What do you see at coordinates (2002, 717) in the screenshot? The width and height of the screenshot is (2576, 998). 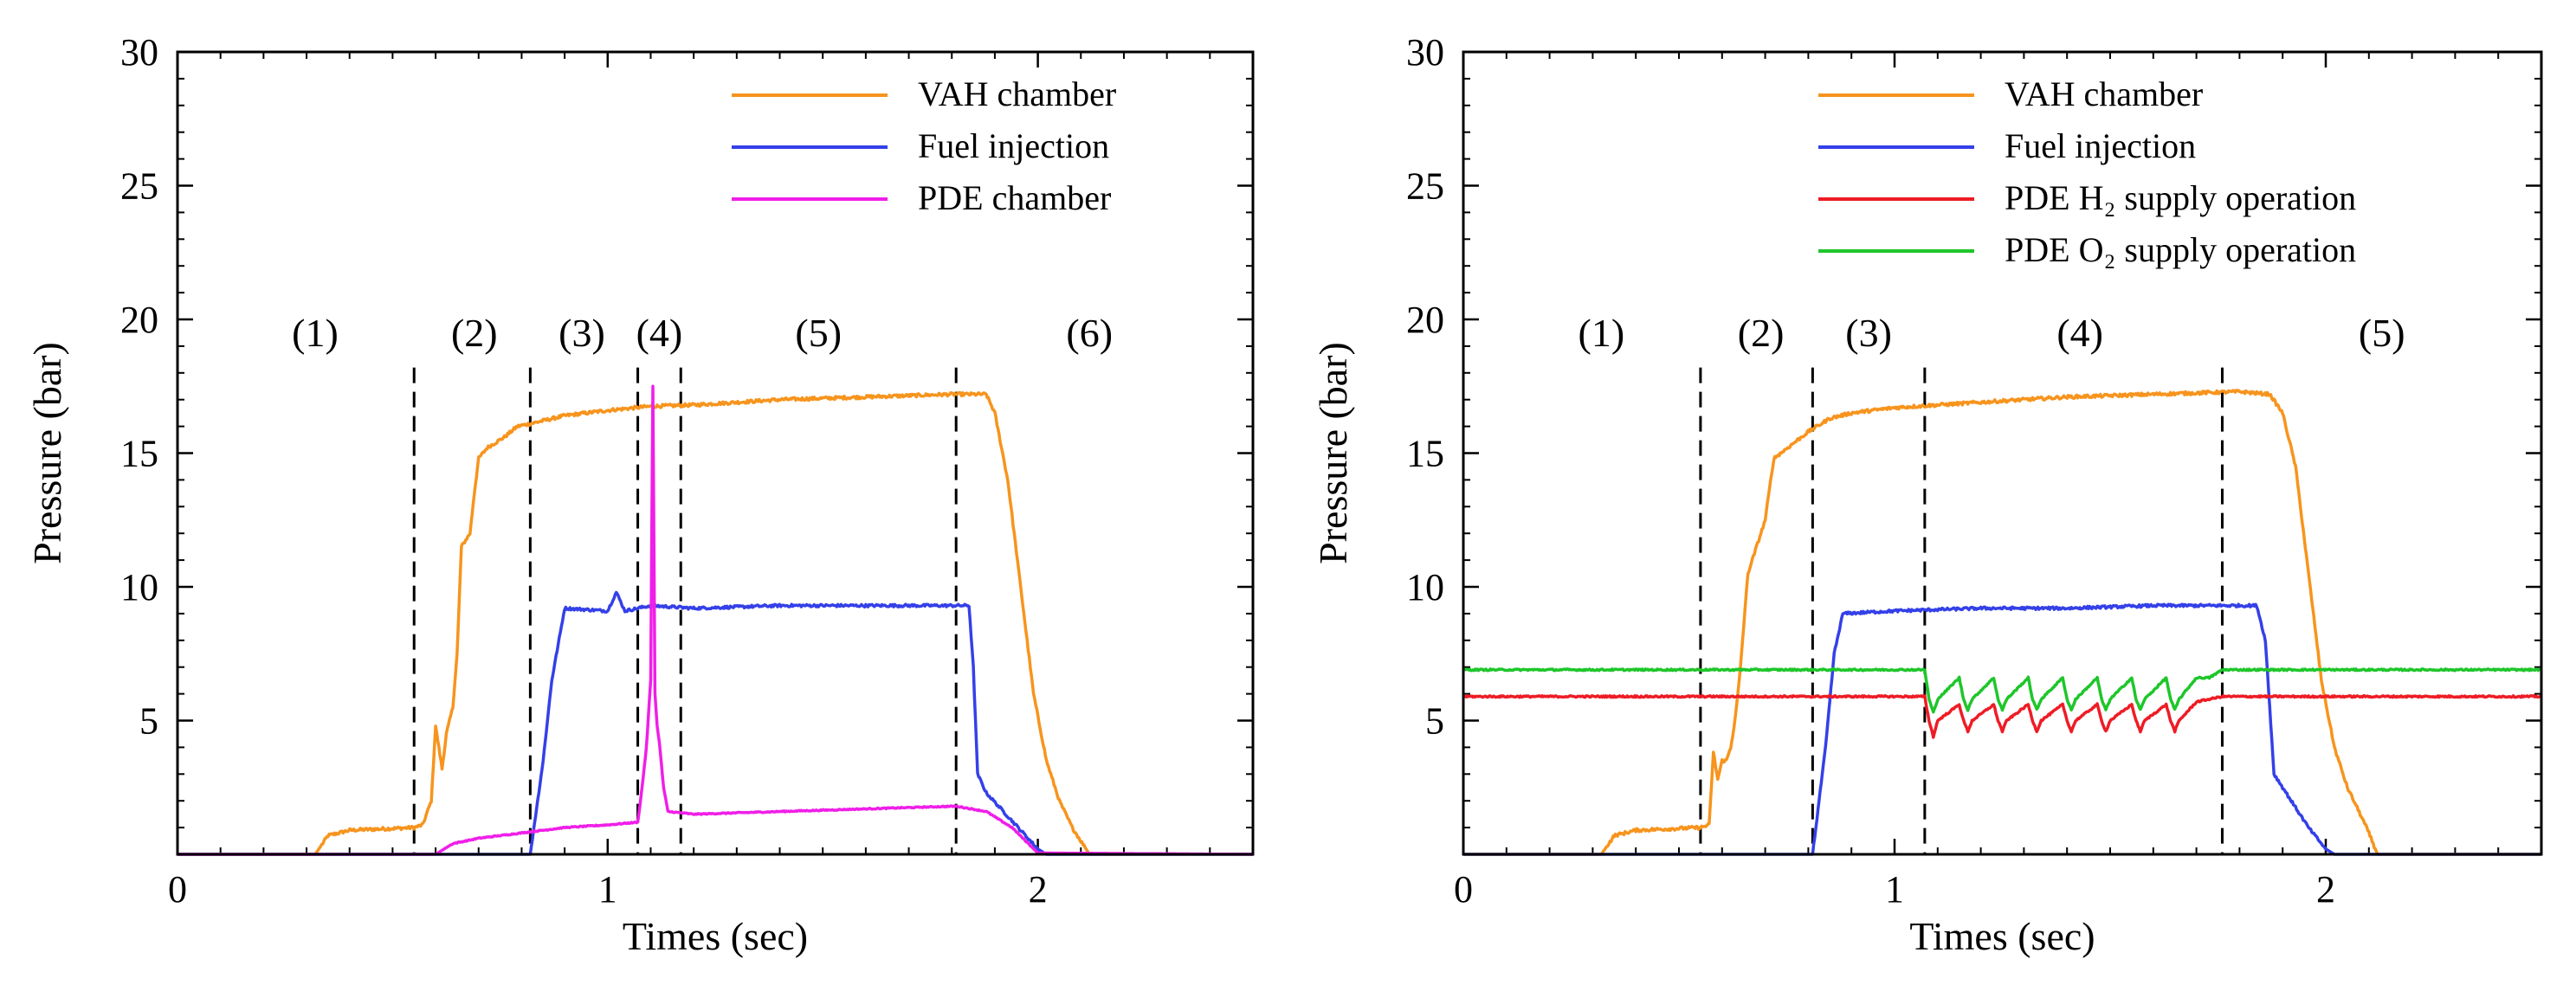 I see `series-line-pde-h-supply-operation` at bounding box center [2002, 717].